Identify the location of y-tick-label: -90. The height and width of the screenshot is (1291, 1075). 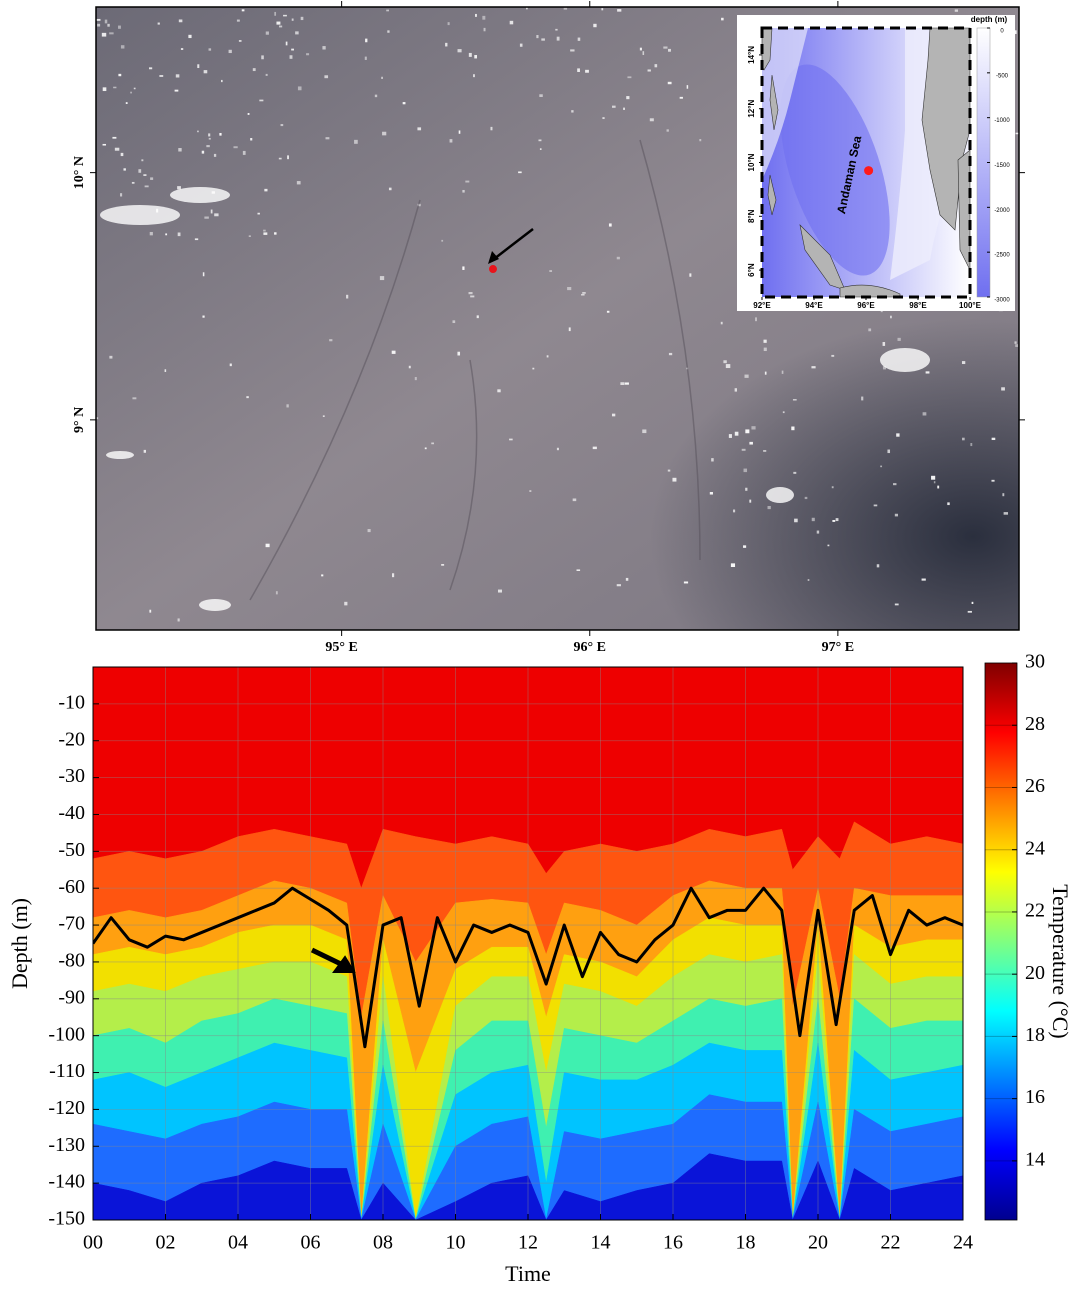
(71, 997).